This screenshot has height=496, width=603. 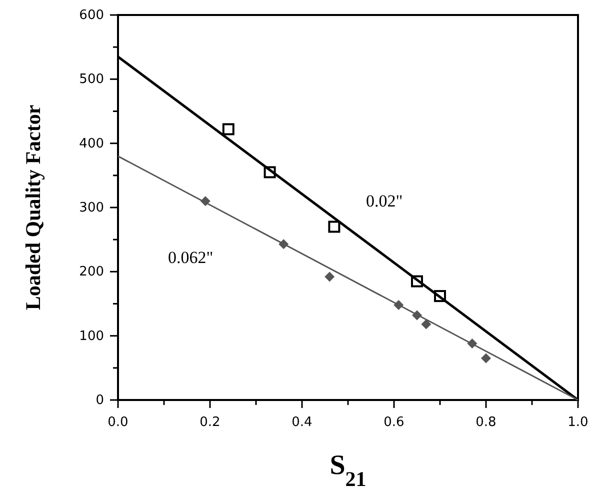 What do you see at coordinates (394, 422) in the screenshot?
I see `x-tick-label: 0.6` at bounding box center [394, 422].